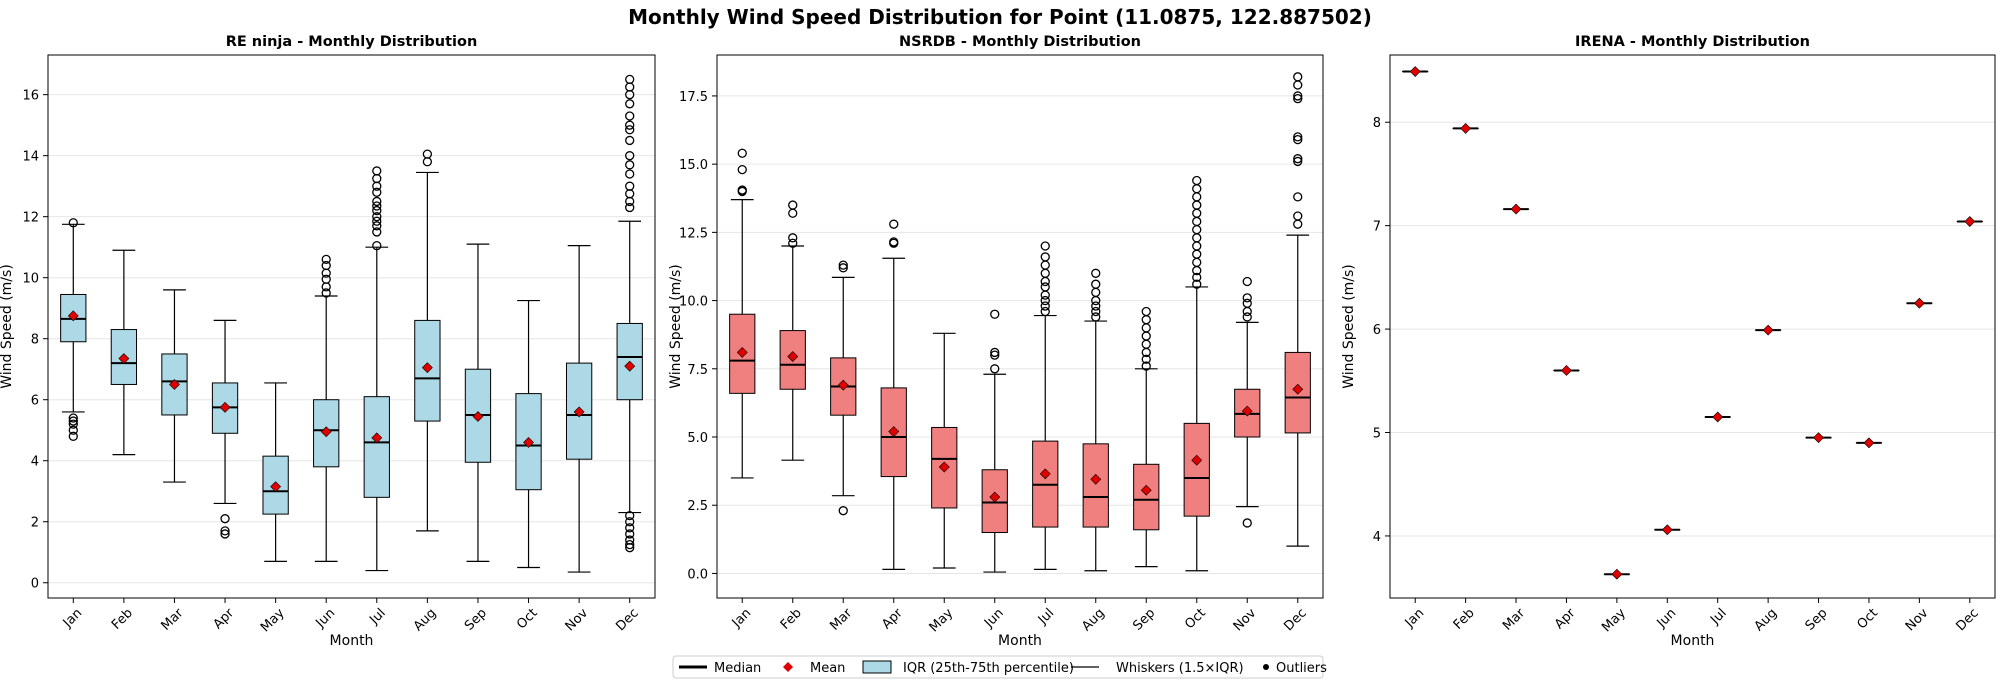  I want to click on legend-label: Outliers, so click(1301, 668).